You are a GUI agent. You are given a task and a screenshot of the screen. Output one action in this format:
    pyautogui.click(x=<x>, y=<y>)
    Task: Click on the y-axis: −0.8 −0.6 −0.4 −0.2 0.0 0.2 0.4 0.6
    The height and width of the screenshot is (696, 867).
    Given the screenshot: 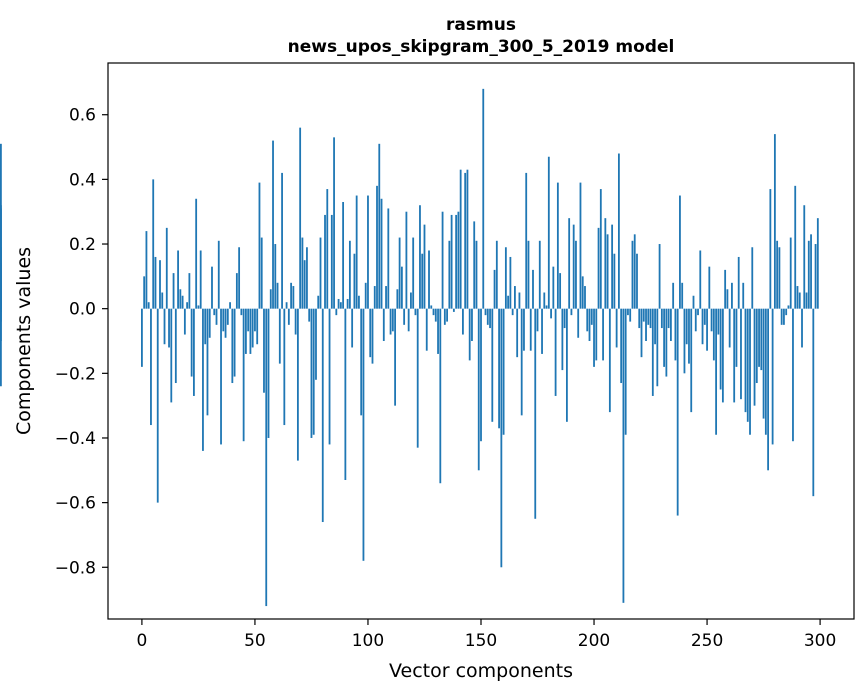 What is the action you would take?
    pyautogui.click(x=81, y=342)
    